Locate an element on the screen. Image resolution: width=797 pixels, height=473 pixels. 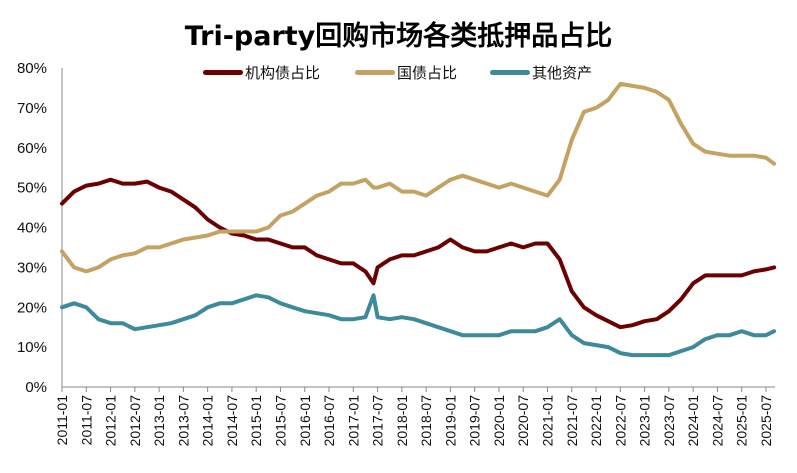
x-tick-label: 2025-01 is located at coordinates (742, 421).